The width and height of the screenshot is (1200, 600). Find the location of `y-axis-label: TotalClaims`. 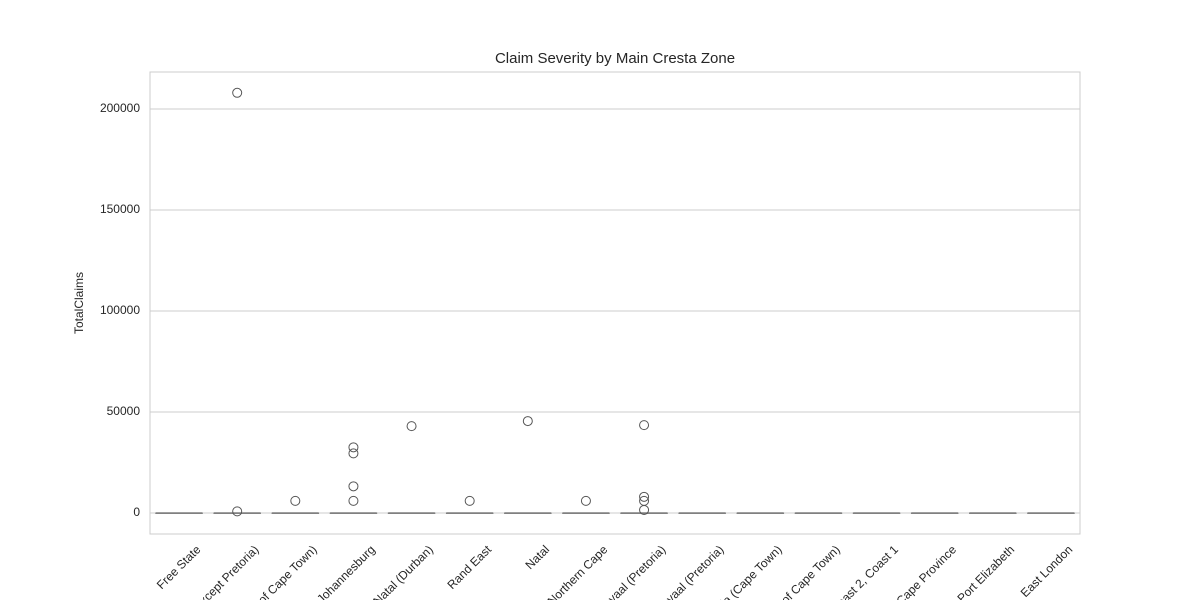

y-axis-label: TotalClaims is located at coordinates (79, 303).